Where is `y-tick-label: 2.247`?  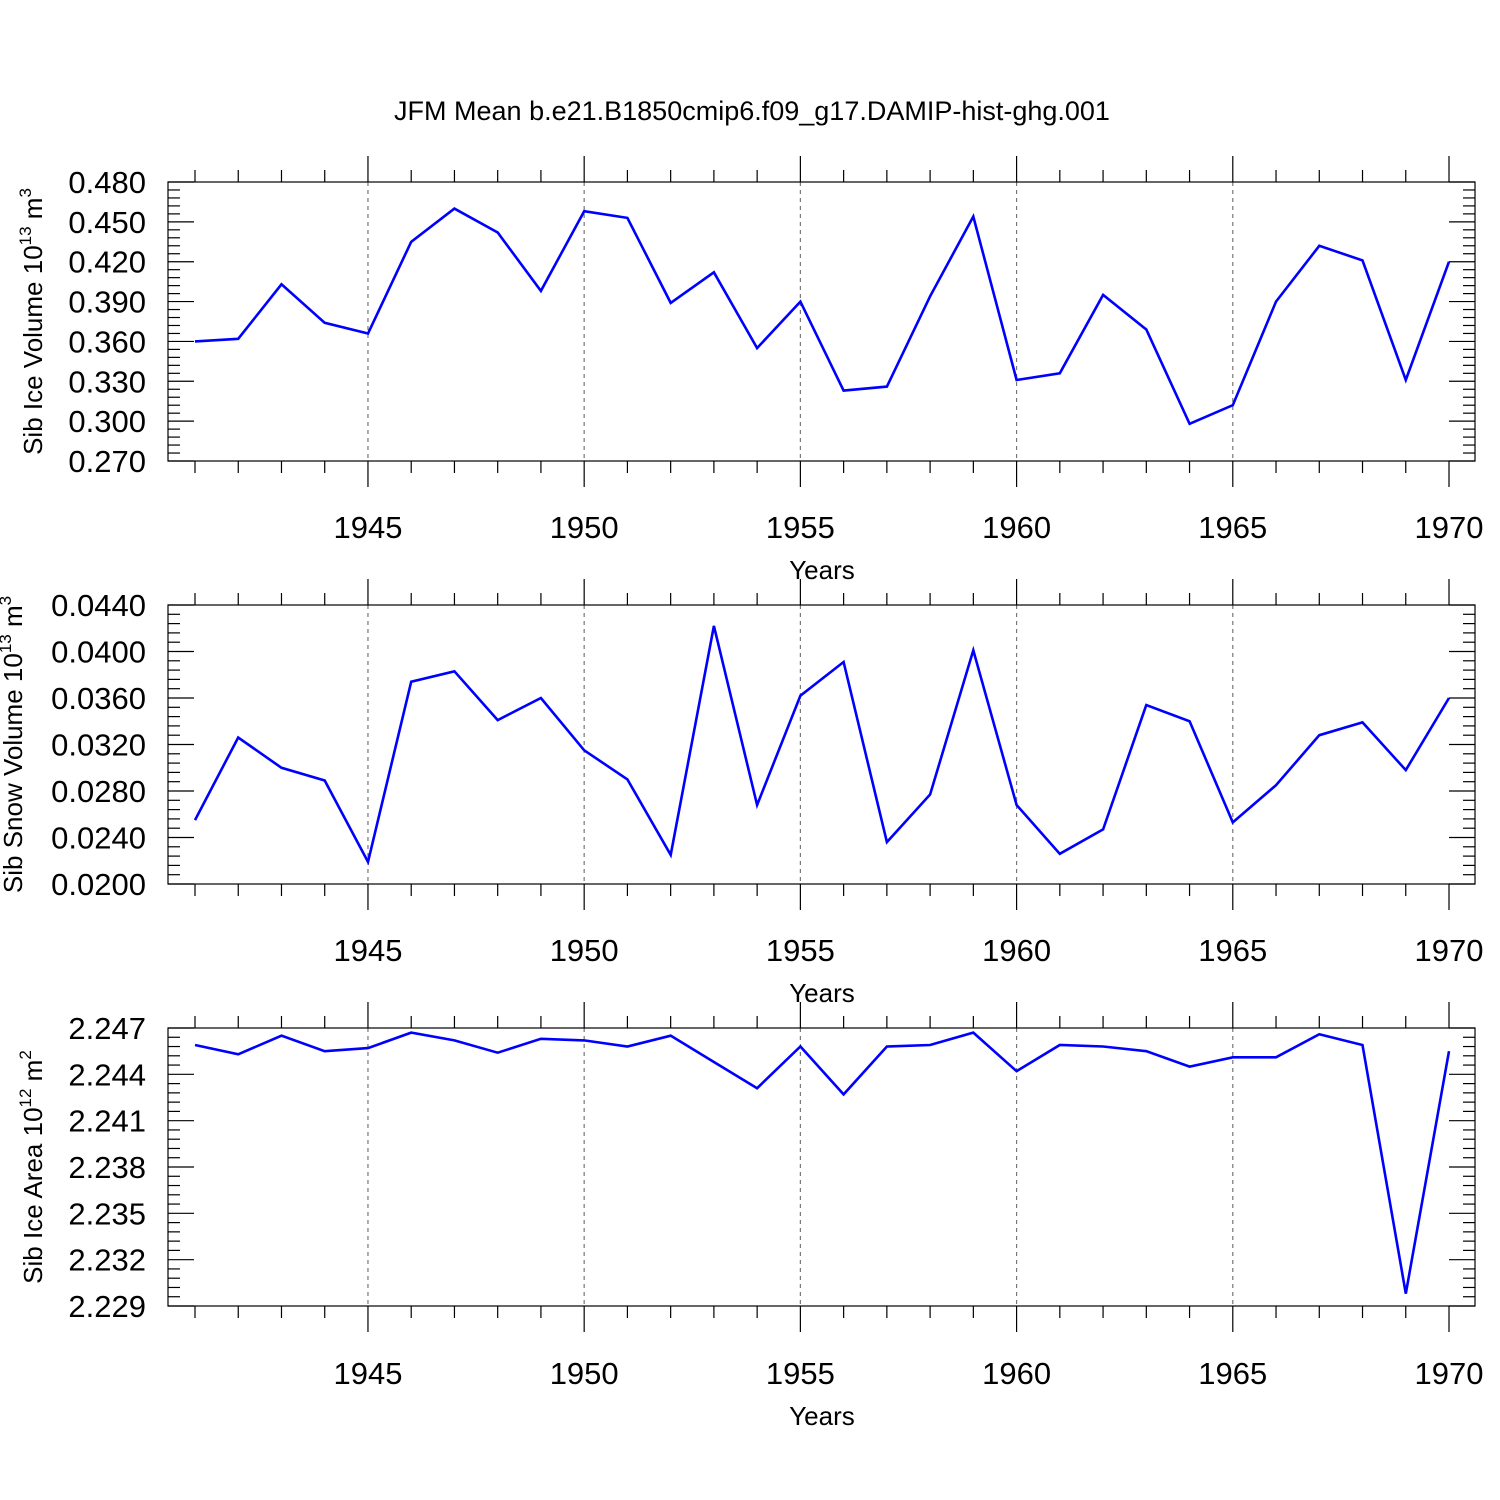
y-tick-label: 2.247 is located at coordinates (107, 1028).